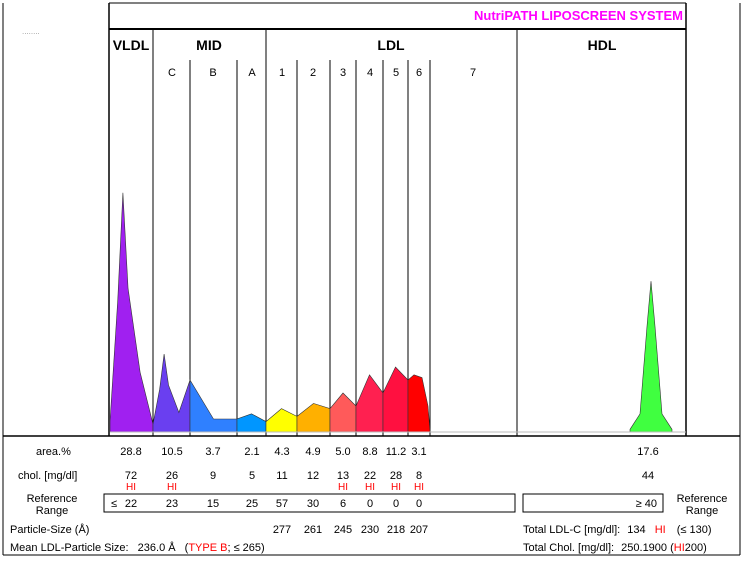 This screenshot has width=743, height=567. Describe the element at coordinates (157, 547) in the screenshot. I see `mean-size-value: 236.0 Å` at that location.